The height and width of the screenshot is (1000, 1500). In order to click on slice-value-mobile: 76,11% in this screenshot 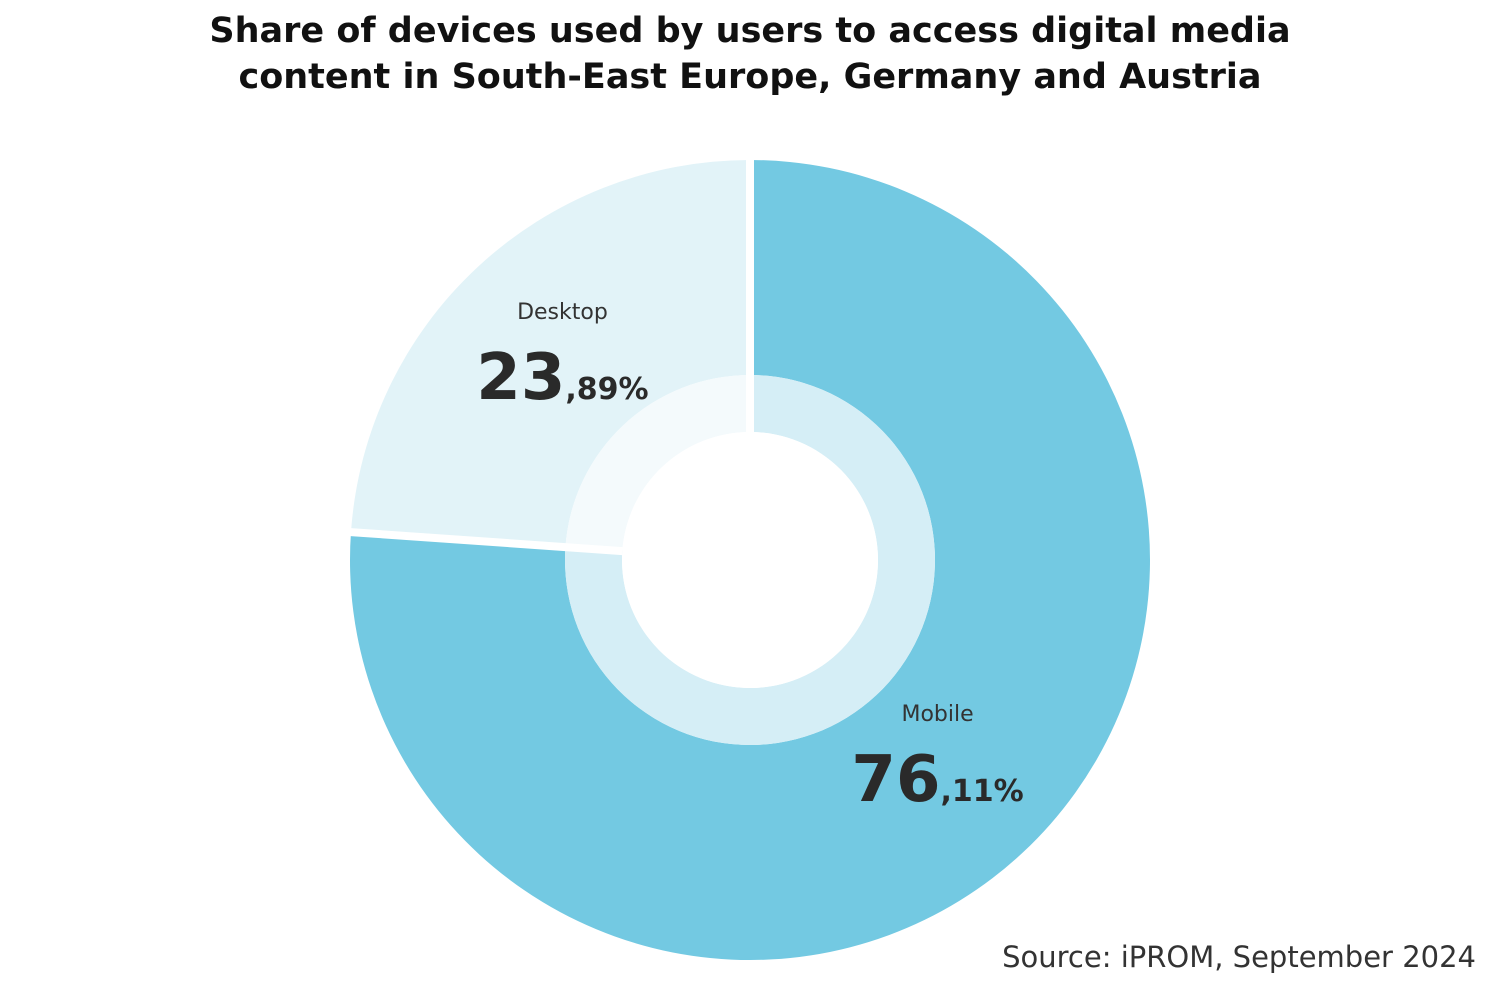, I will do `click(937, 780)`.